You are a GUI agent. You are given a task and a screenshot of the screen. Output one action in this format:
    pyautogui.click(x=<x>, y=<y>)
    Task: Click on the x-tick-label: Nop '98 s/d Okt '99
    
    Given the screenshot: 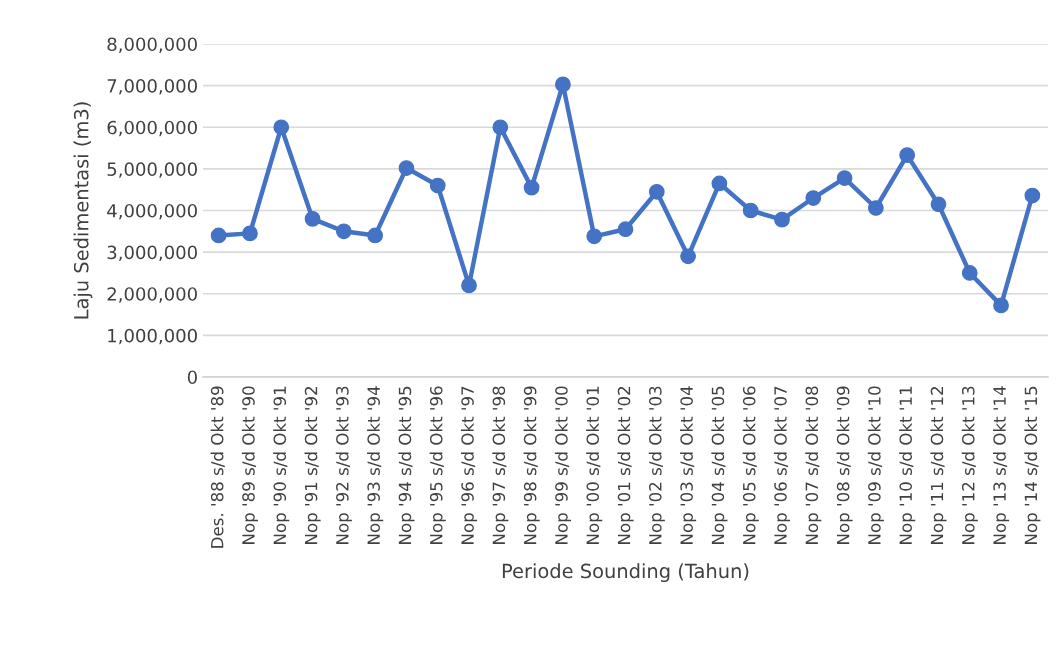 What is the action you would take?
    pyautogui.click(x=531, y=465)
    